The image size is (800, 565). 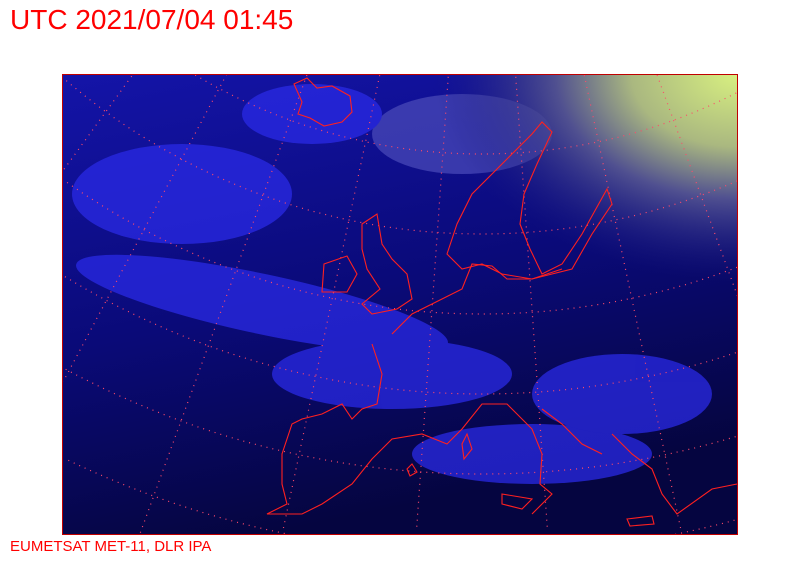 I want to click on image-credit: EUMETSAT MET-11, DLR IPA, so click(x=111, y=546).